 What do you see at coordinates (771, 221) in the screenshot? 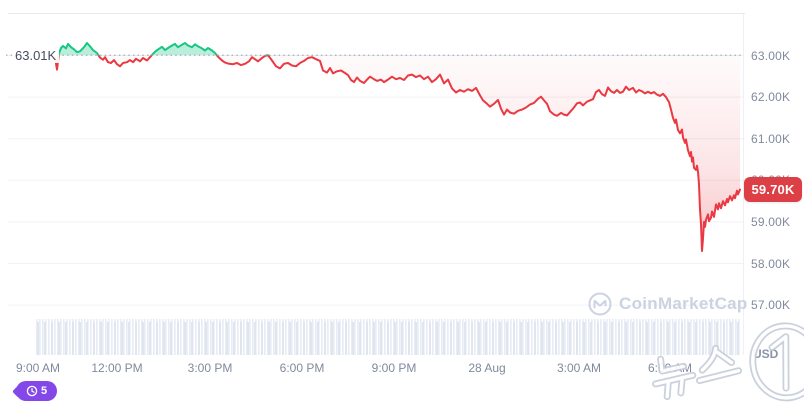
I see `y-axis-label: 59.00K` at bounding box center [771, 221].